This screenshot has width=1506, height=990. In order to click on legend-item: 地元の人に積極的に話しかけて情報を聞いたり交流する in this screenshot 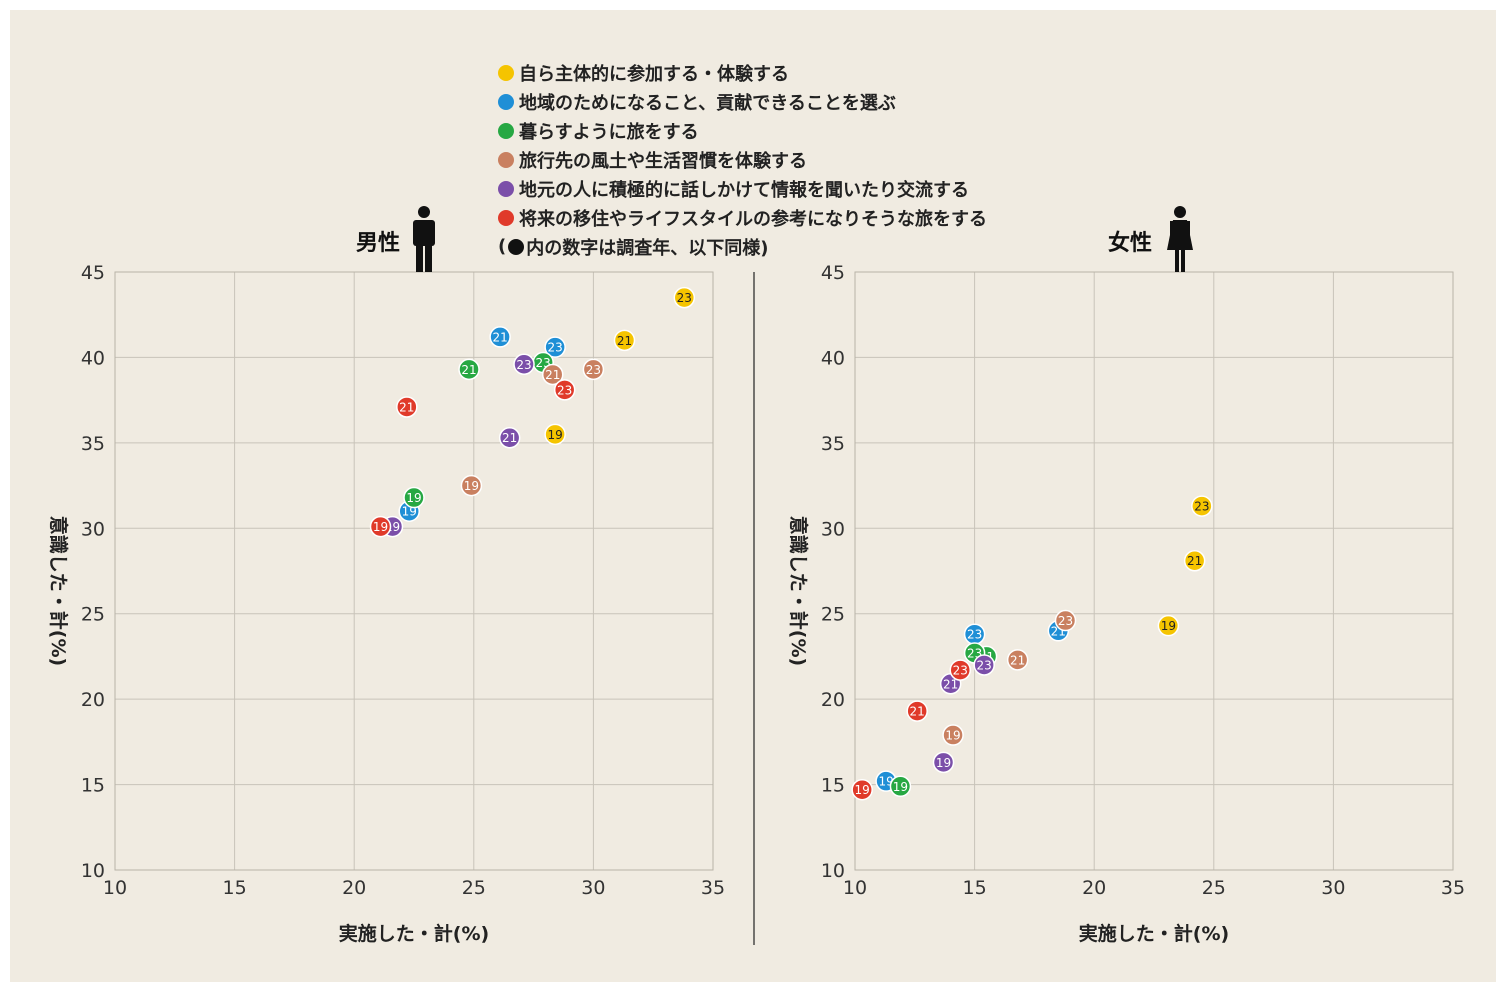, I will do `click(742, 188)`.